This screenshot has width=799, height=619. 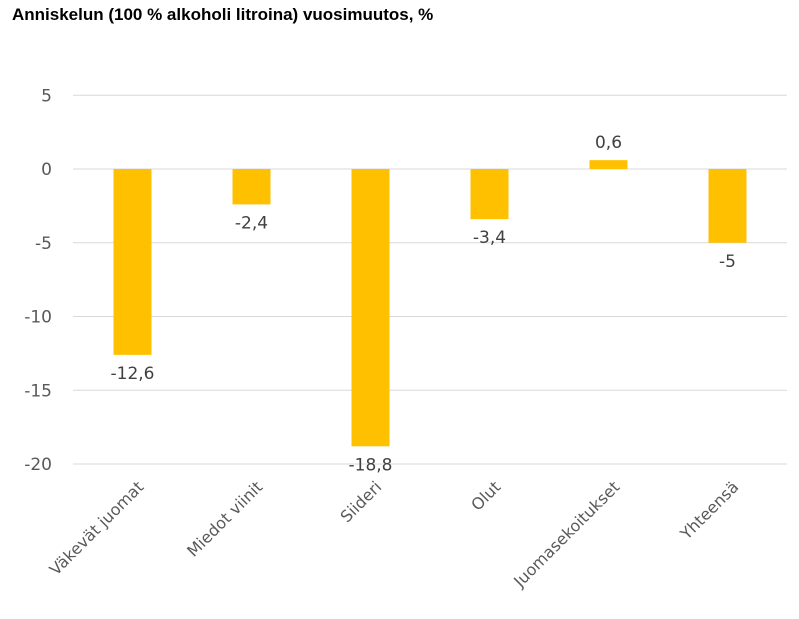 What do you see at coordinates (251, 223) in the screenshot?
I see `data-label: -2,4` at bounding box center [251, 223].